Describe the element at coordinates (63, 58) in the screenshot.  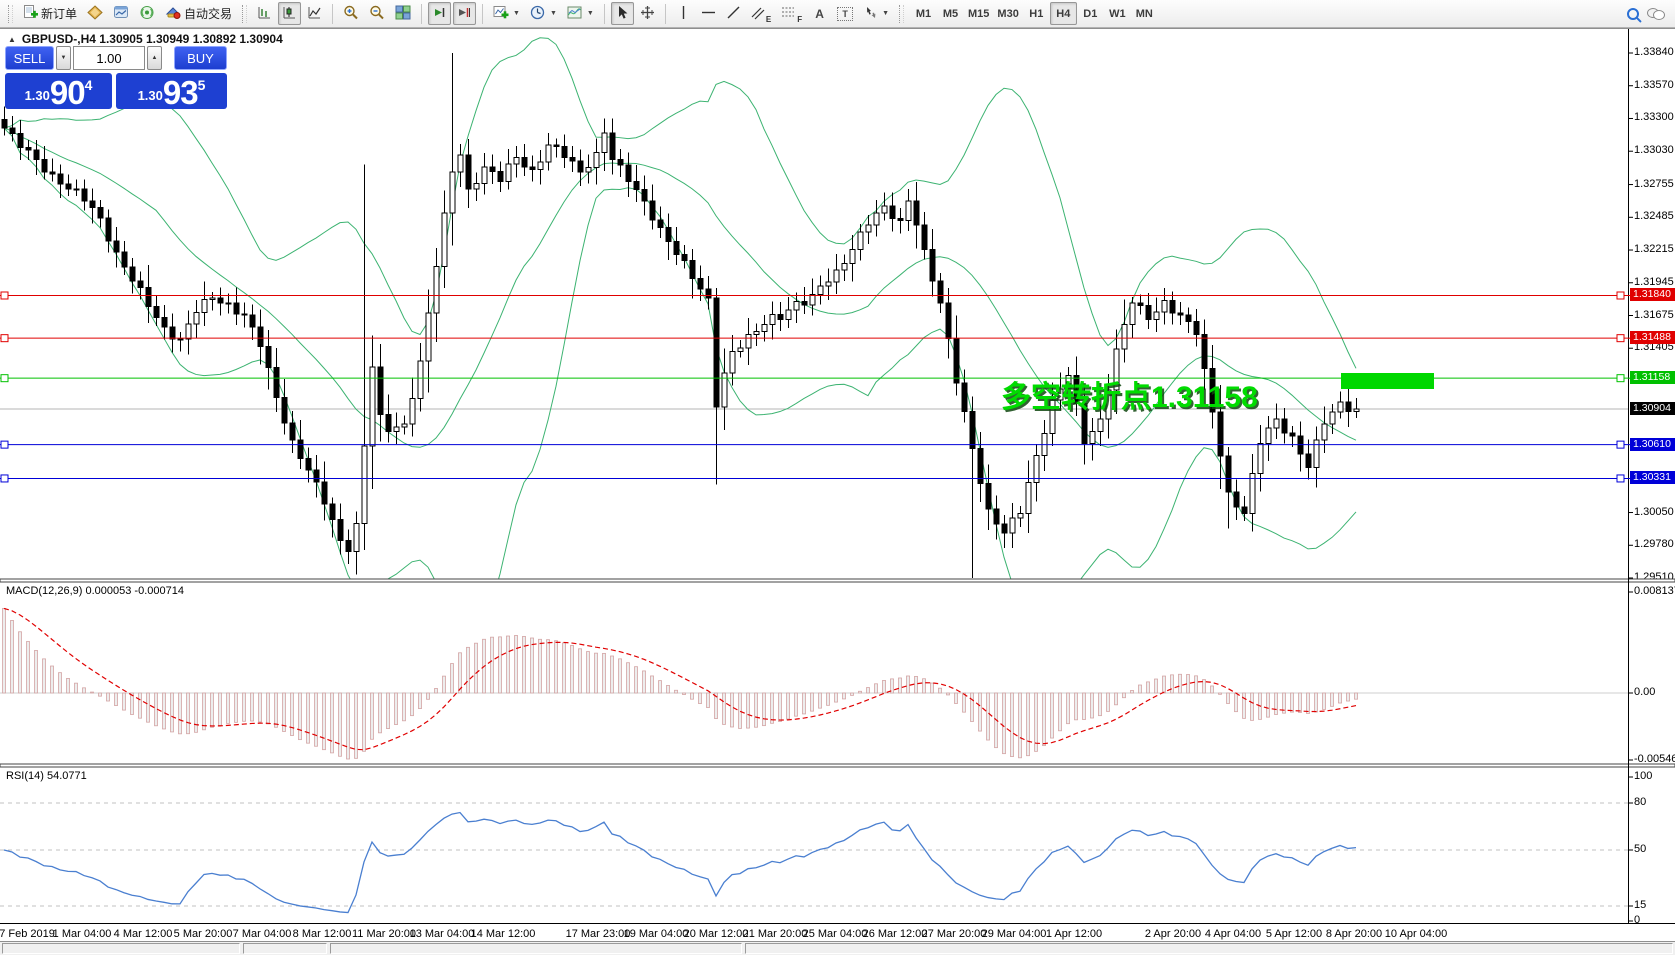
I see `volume-decrease-button: ▼` at that location.